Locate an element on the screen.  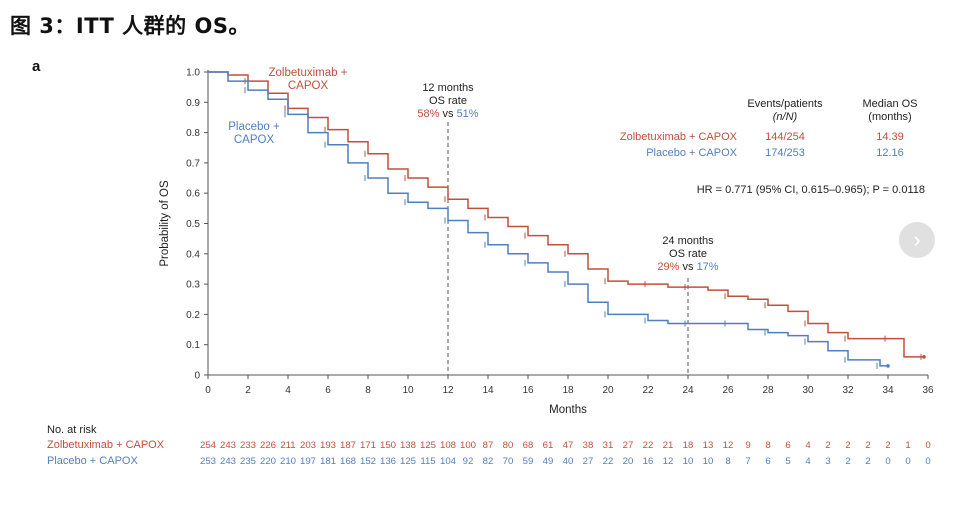
annotation-title: 12 months is located at coordinates (448, 88).